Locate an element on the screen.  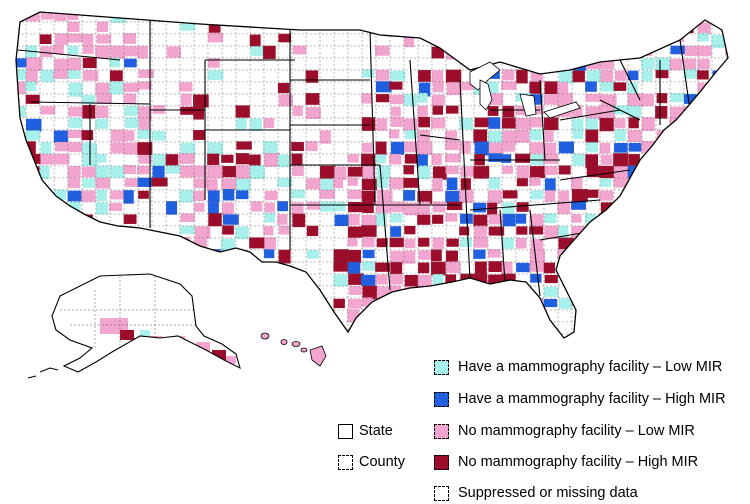
legend-swatch-missing is located at coordinates (441, 493).